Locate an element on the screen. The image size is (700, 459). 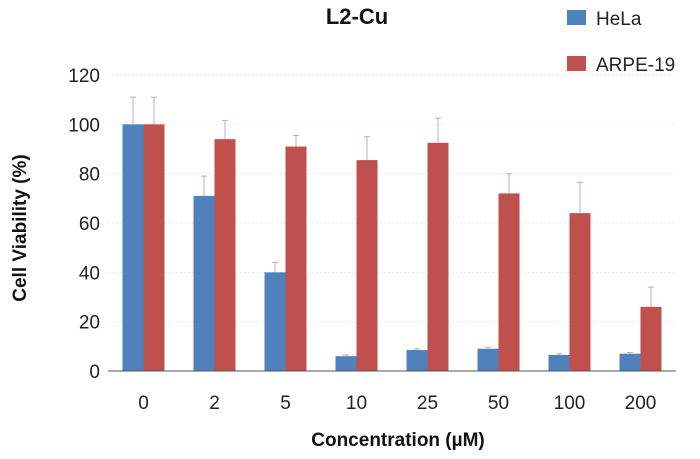
y-tick-label: 60 is located at coordinates (89, 224).